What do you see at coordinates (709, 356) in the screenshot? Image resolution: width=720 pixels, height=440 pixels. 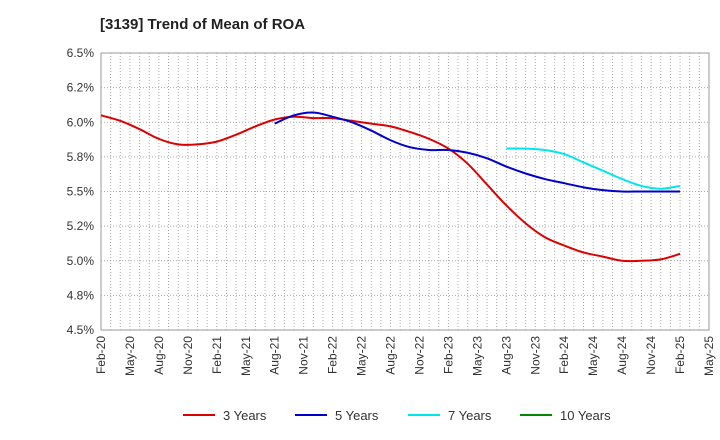 I see `x-tick-label: May-25` at bounding box center [709, 356].